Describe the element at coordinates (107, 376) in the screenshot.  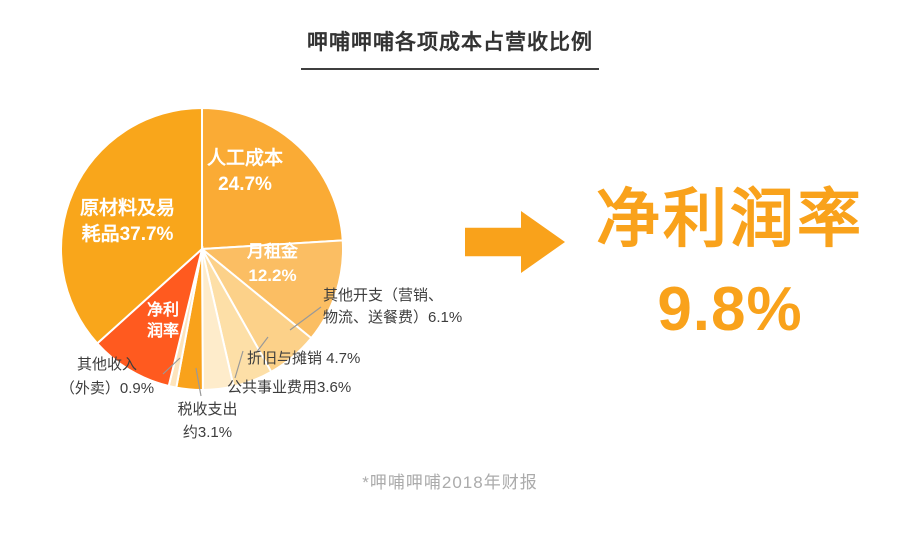
I see `slice-label-other-income: 其他收入 （外卖）0.9%` at that location.